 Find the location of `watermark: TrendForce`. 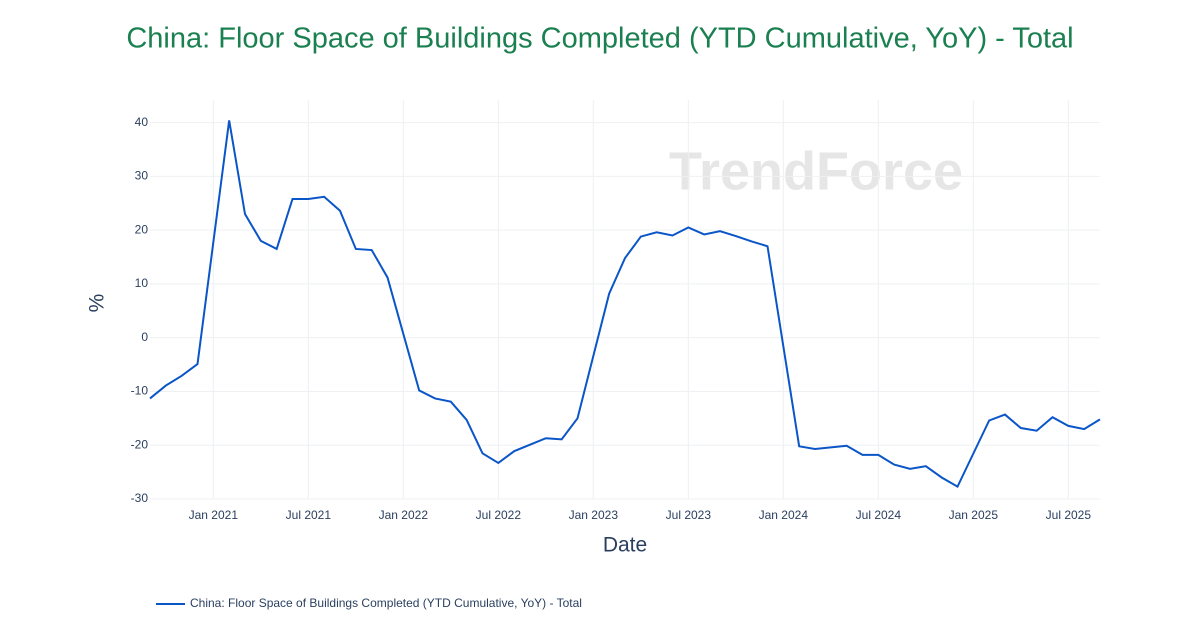

watermark: TrendForce is located at coordinates (816, 171).